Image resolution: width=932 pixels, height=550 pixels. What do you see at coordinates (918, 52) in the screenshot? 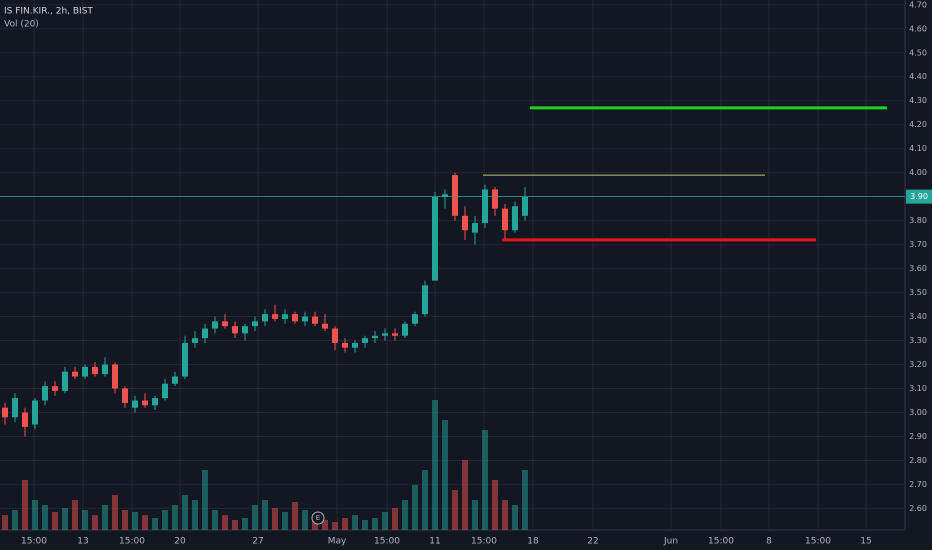
I see `y-tick-label: 4.50` at bounding box center [918, 52].